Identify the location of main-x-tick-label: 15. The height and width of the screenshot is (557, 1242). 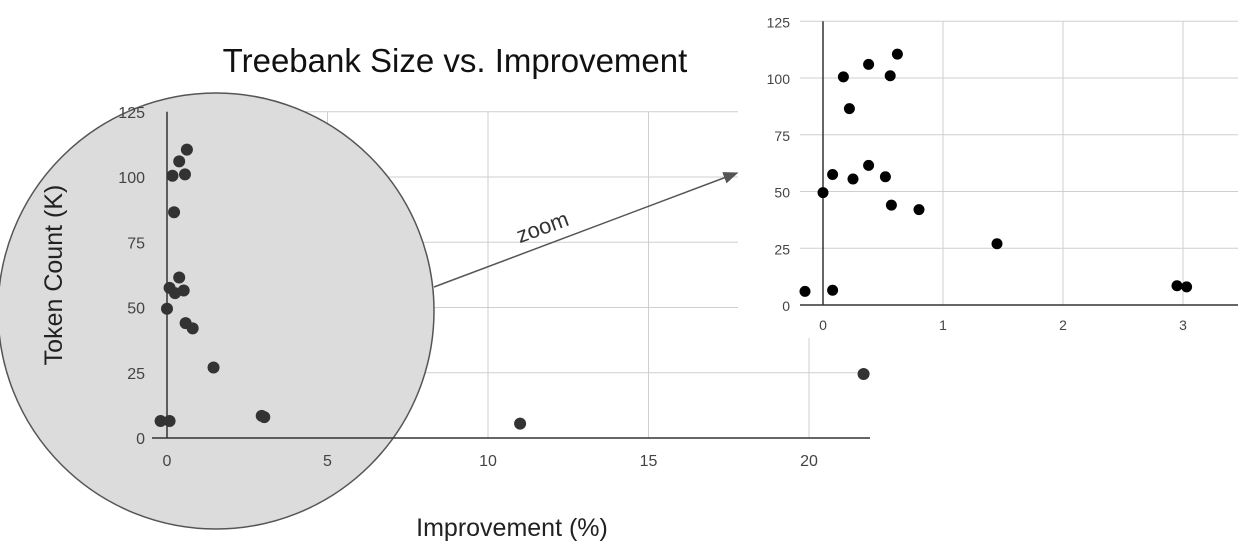
(649, 461).